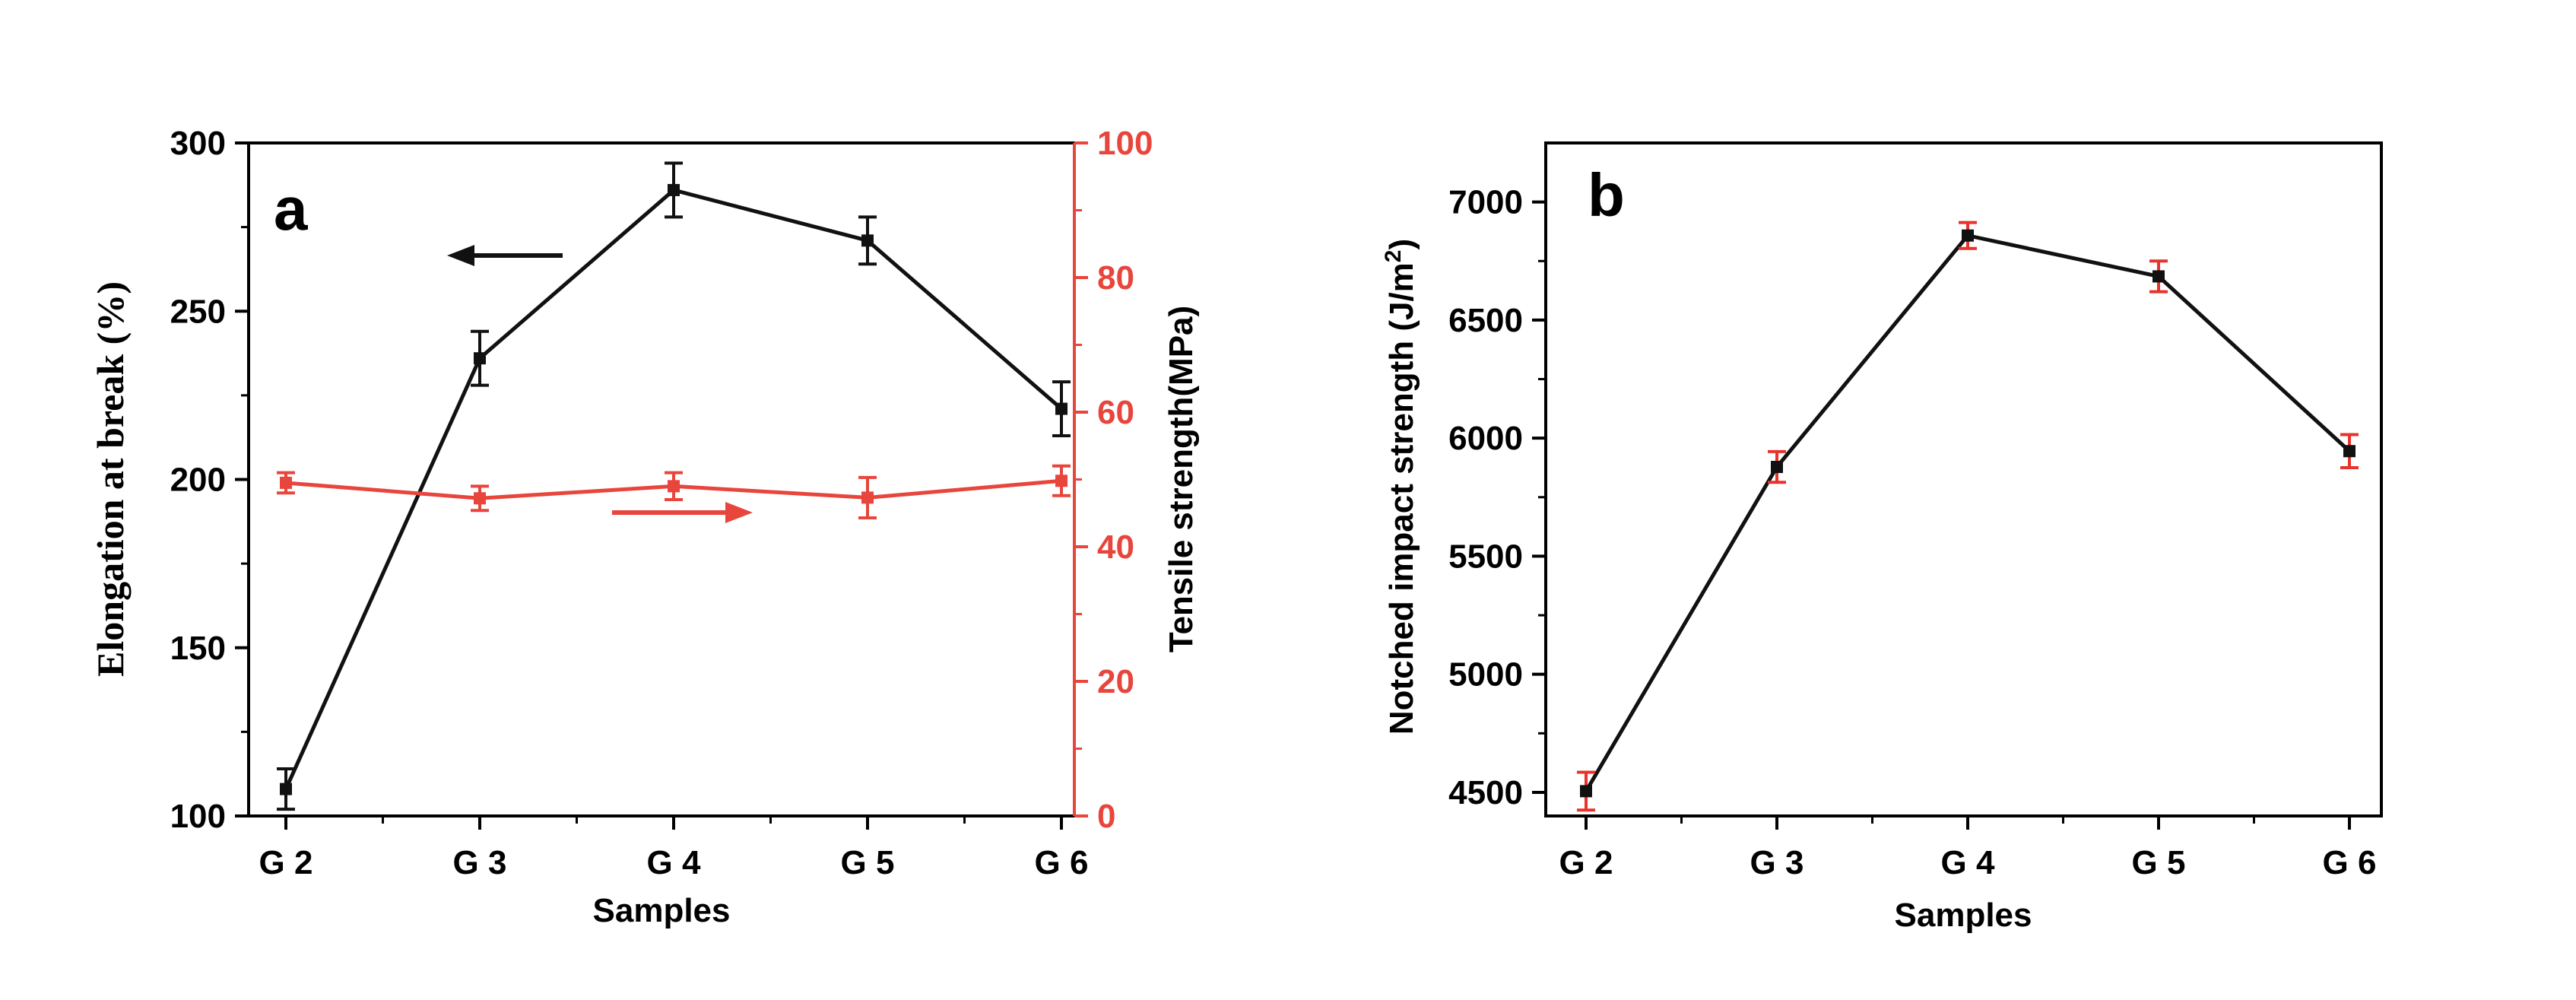  What do you see at coordinates (286, 862) in the screenshot?
I see `panel-a-x-tick-label: G 2` at bounding box center [286, 862].